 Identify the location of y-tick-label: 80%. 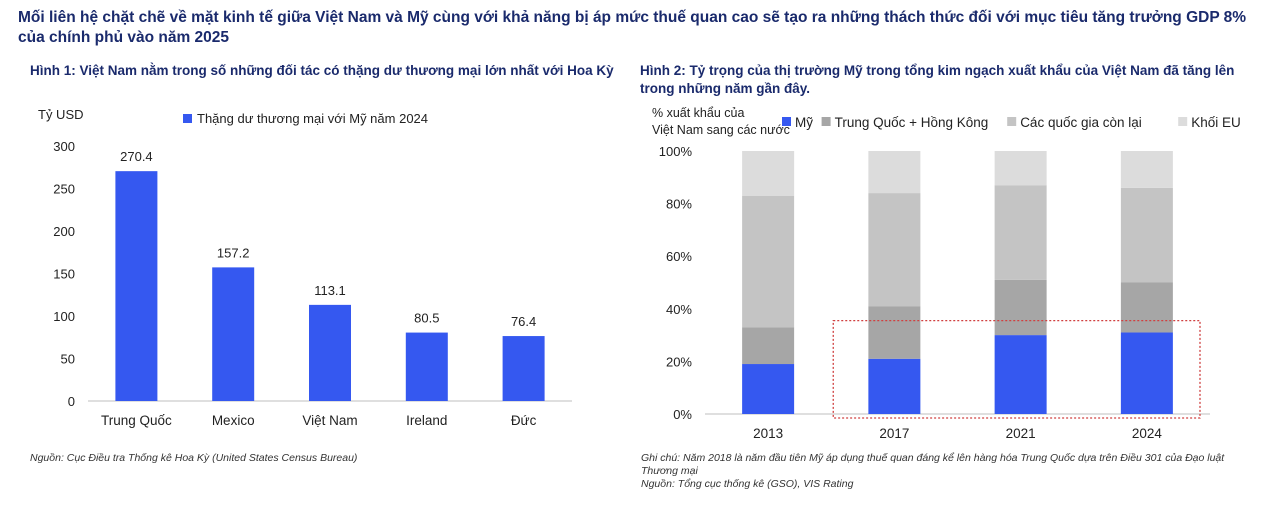
(679, 204).